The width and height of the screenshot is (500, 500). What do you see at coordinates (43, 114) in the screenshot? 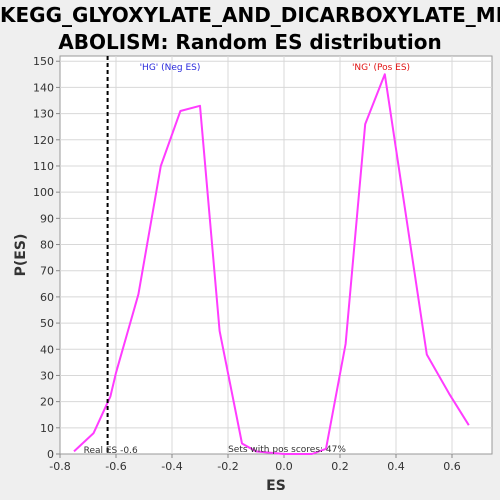
I see `y-tick-label: 130` at bounding box center [43, 114].